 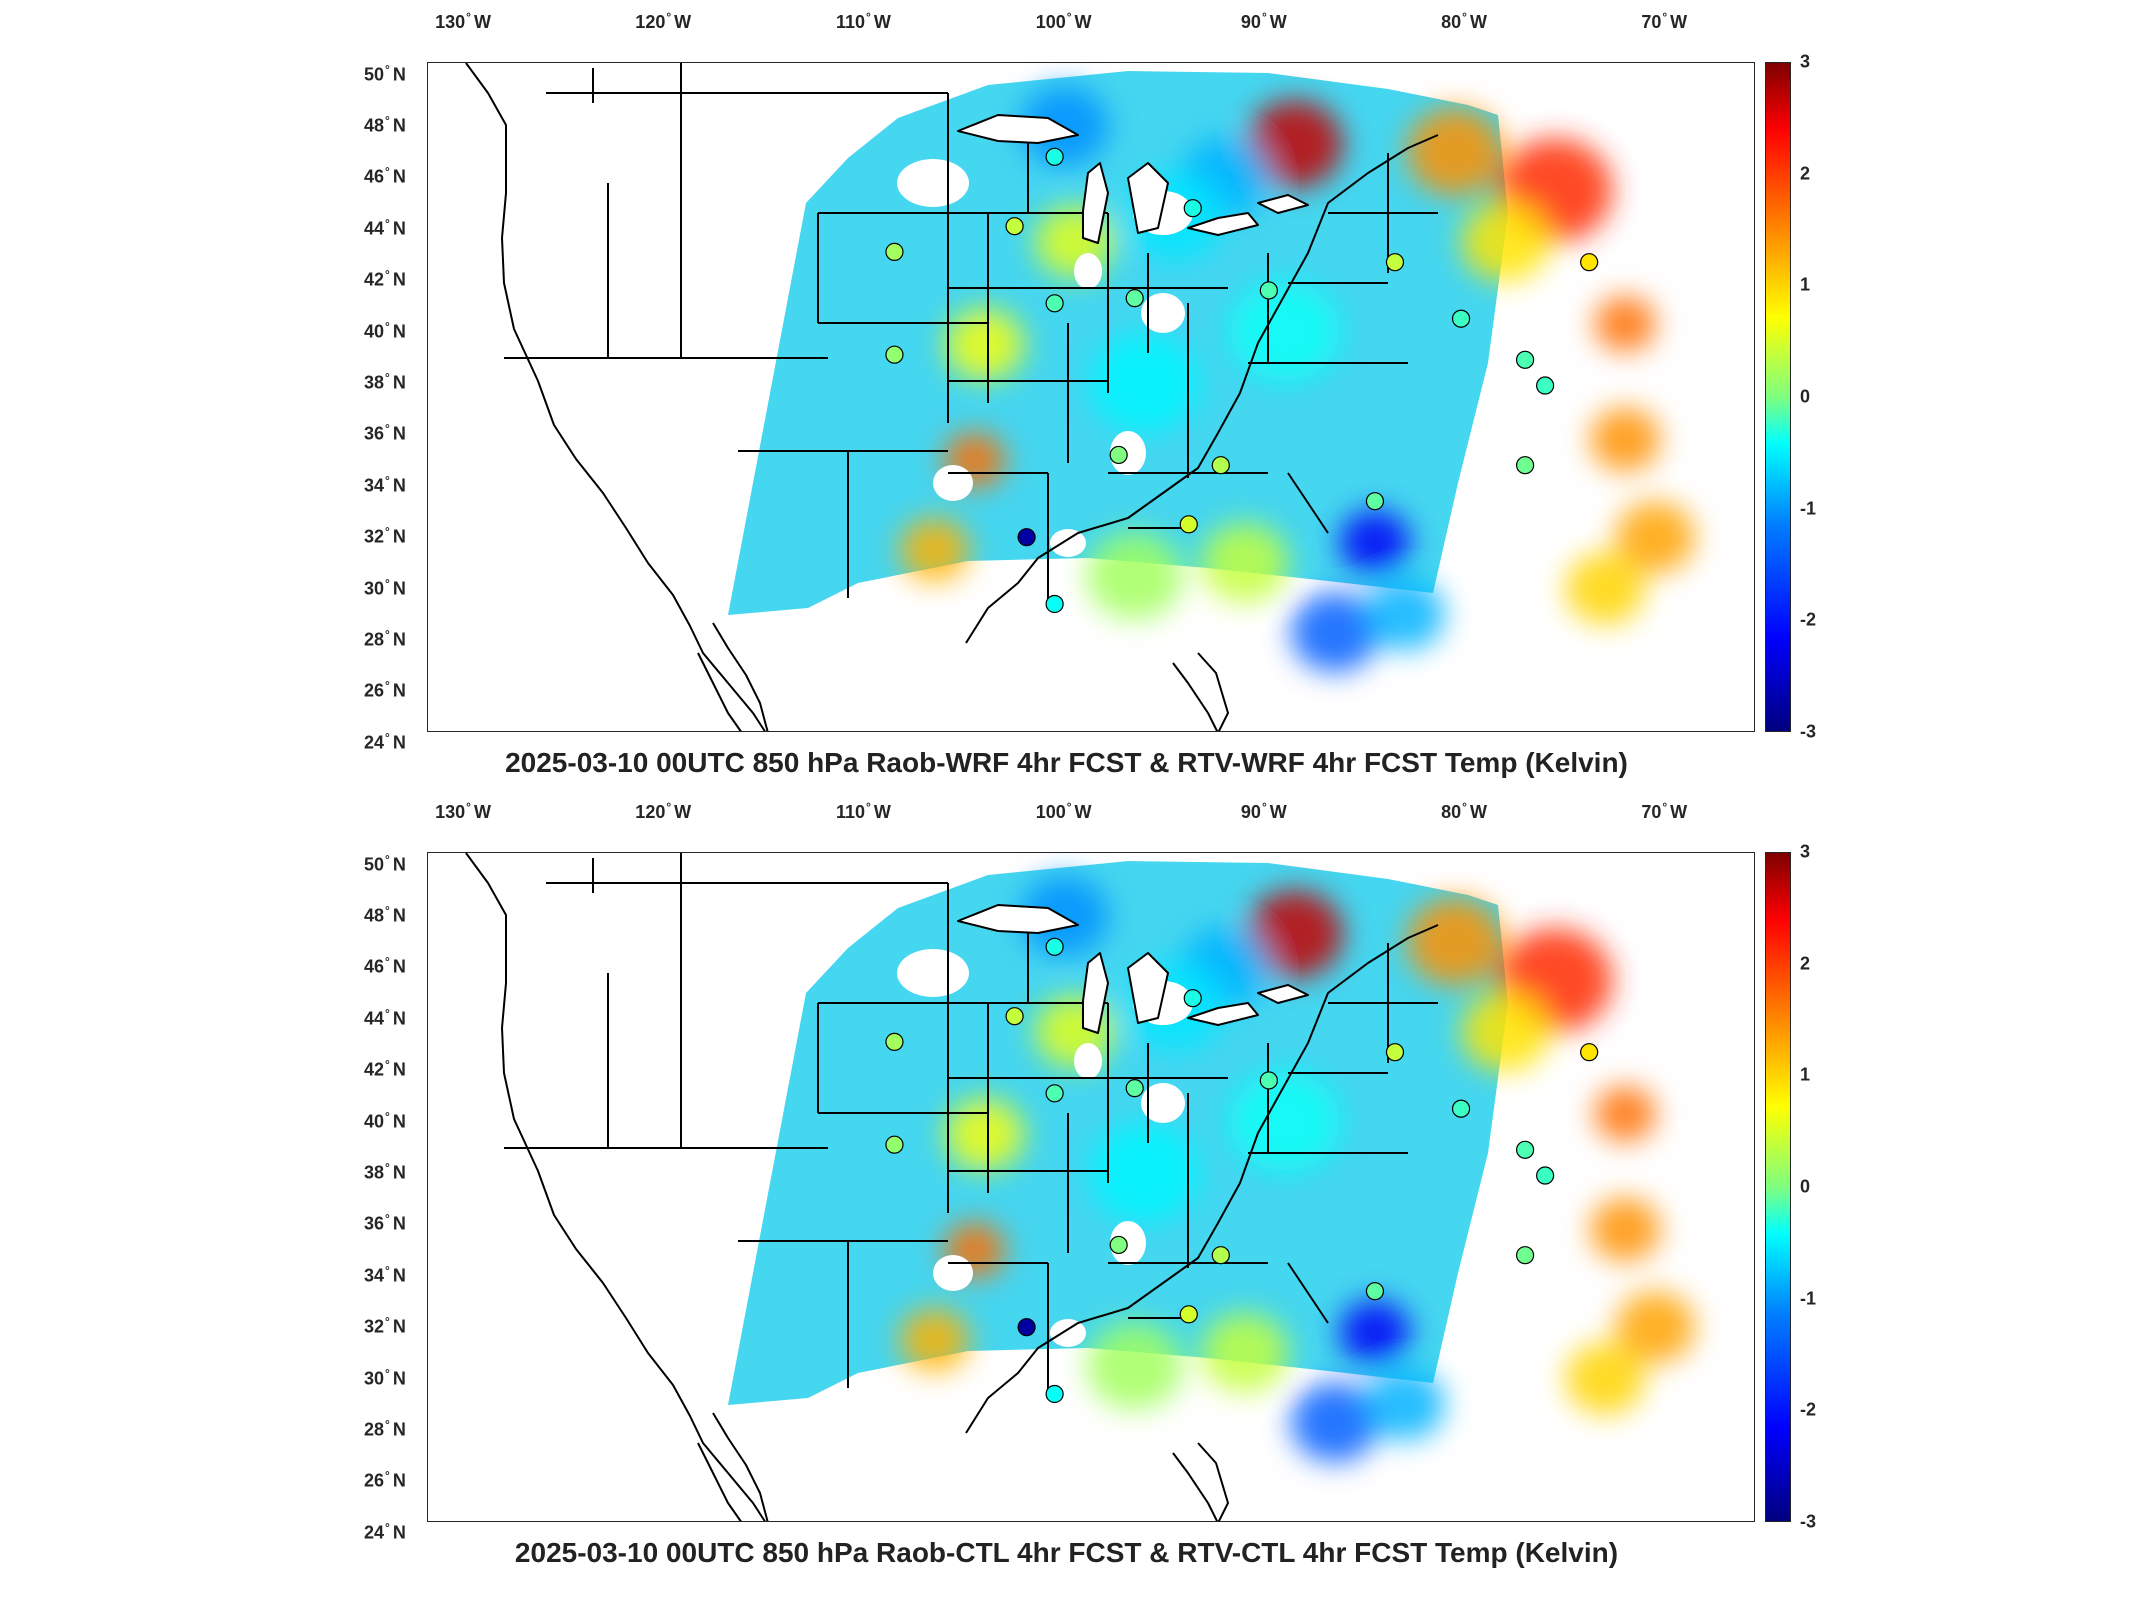 What do you see at coordinates (385, 1377) in the screenshot?
I see `latitude-tick-label: 30° N` at bounding box center [385, 1377].